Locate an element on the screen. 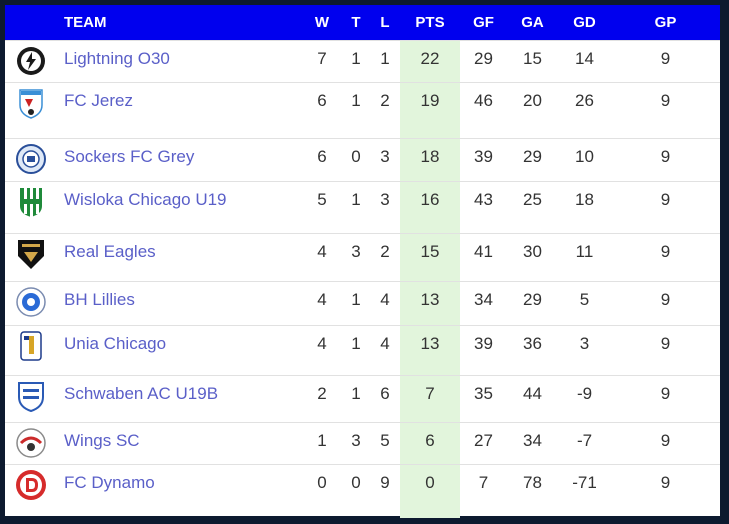 The width and height of the screenshot is (729, 524). schwaben-badge-icon is located at coordinates (31, 398).